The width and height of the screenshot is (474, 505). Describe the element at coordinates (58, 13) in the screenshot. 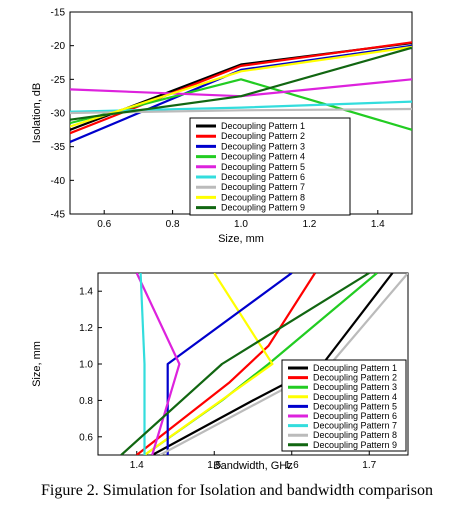

I see `y-tick-label: -15` at that location.